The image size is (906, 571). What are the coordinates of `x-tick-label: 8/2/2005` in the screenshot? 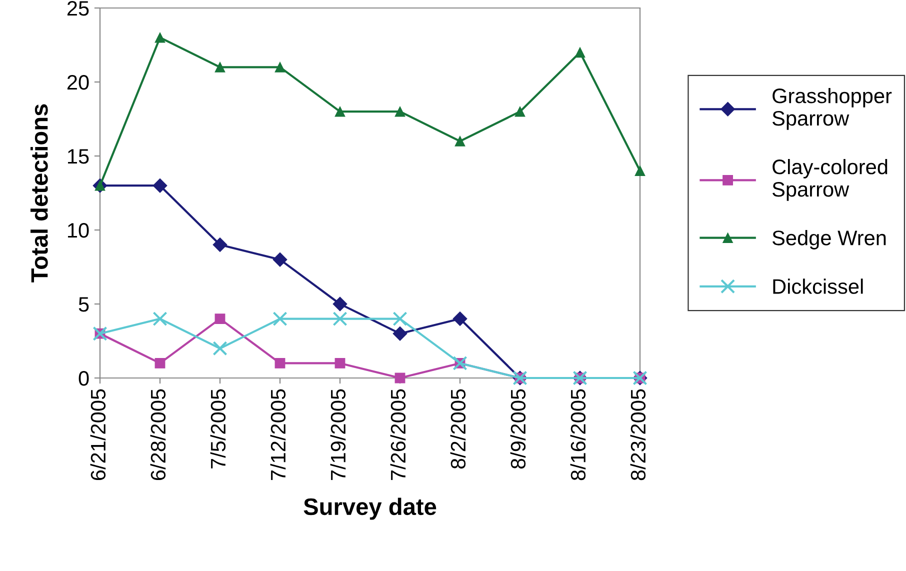 It's located at (458, 429).